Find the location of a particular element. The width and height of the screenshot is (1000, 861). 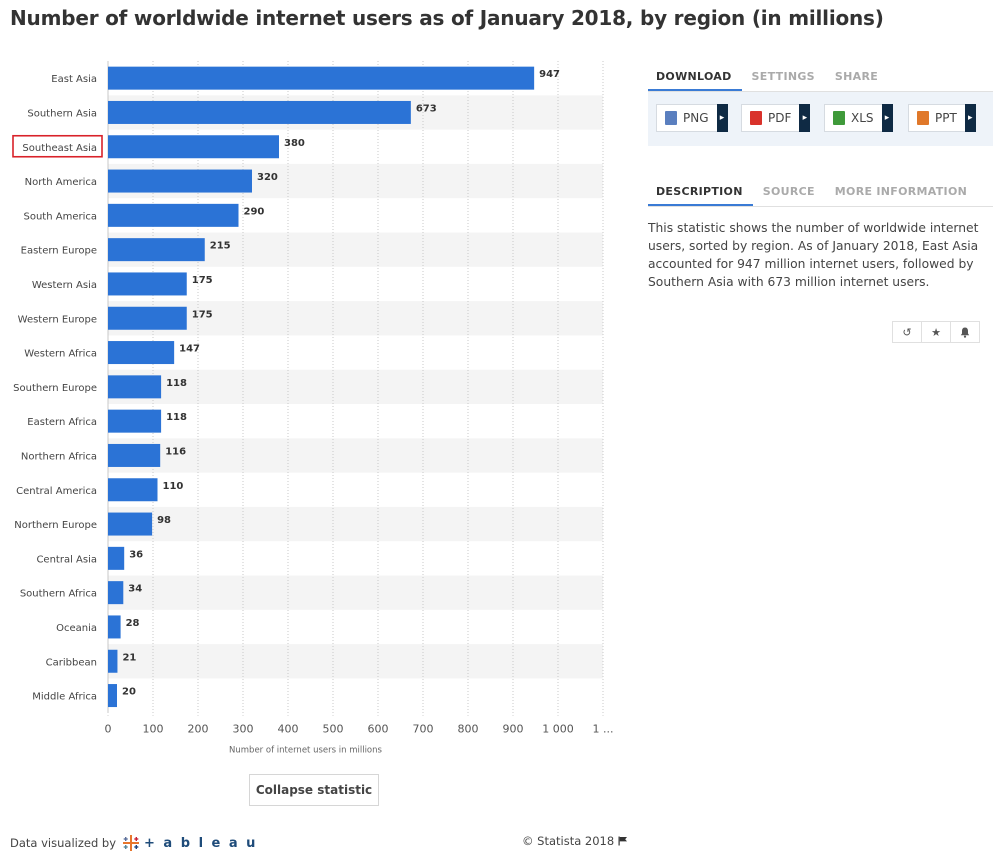

footer-copyright: © Statista 2018 is located at coordinates (575, 841).